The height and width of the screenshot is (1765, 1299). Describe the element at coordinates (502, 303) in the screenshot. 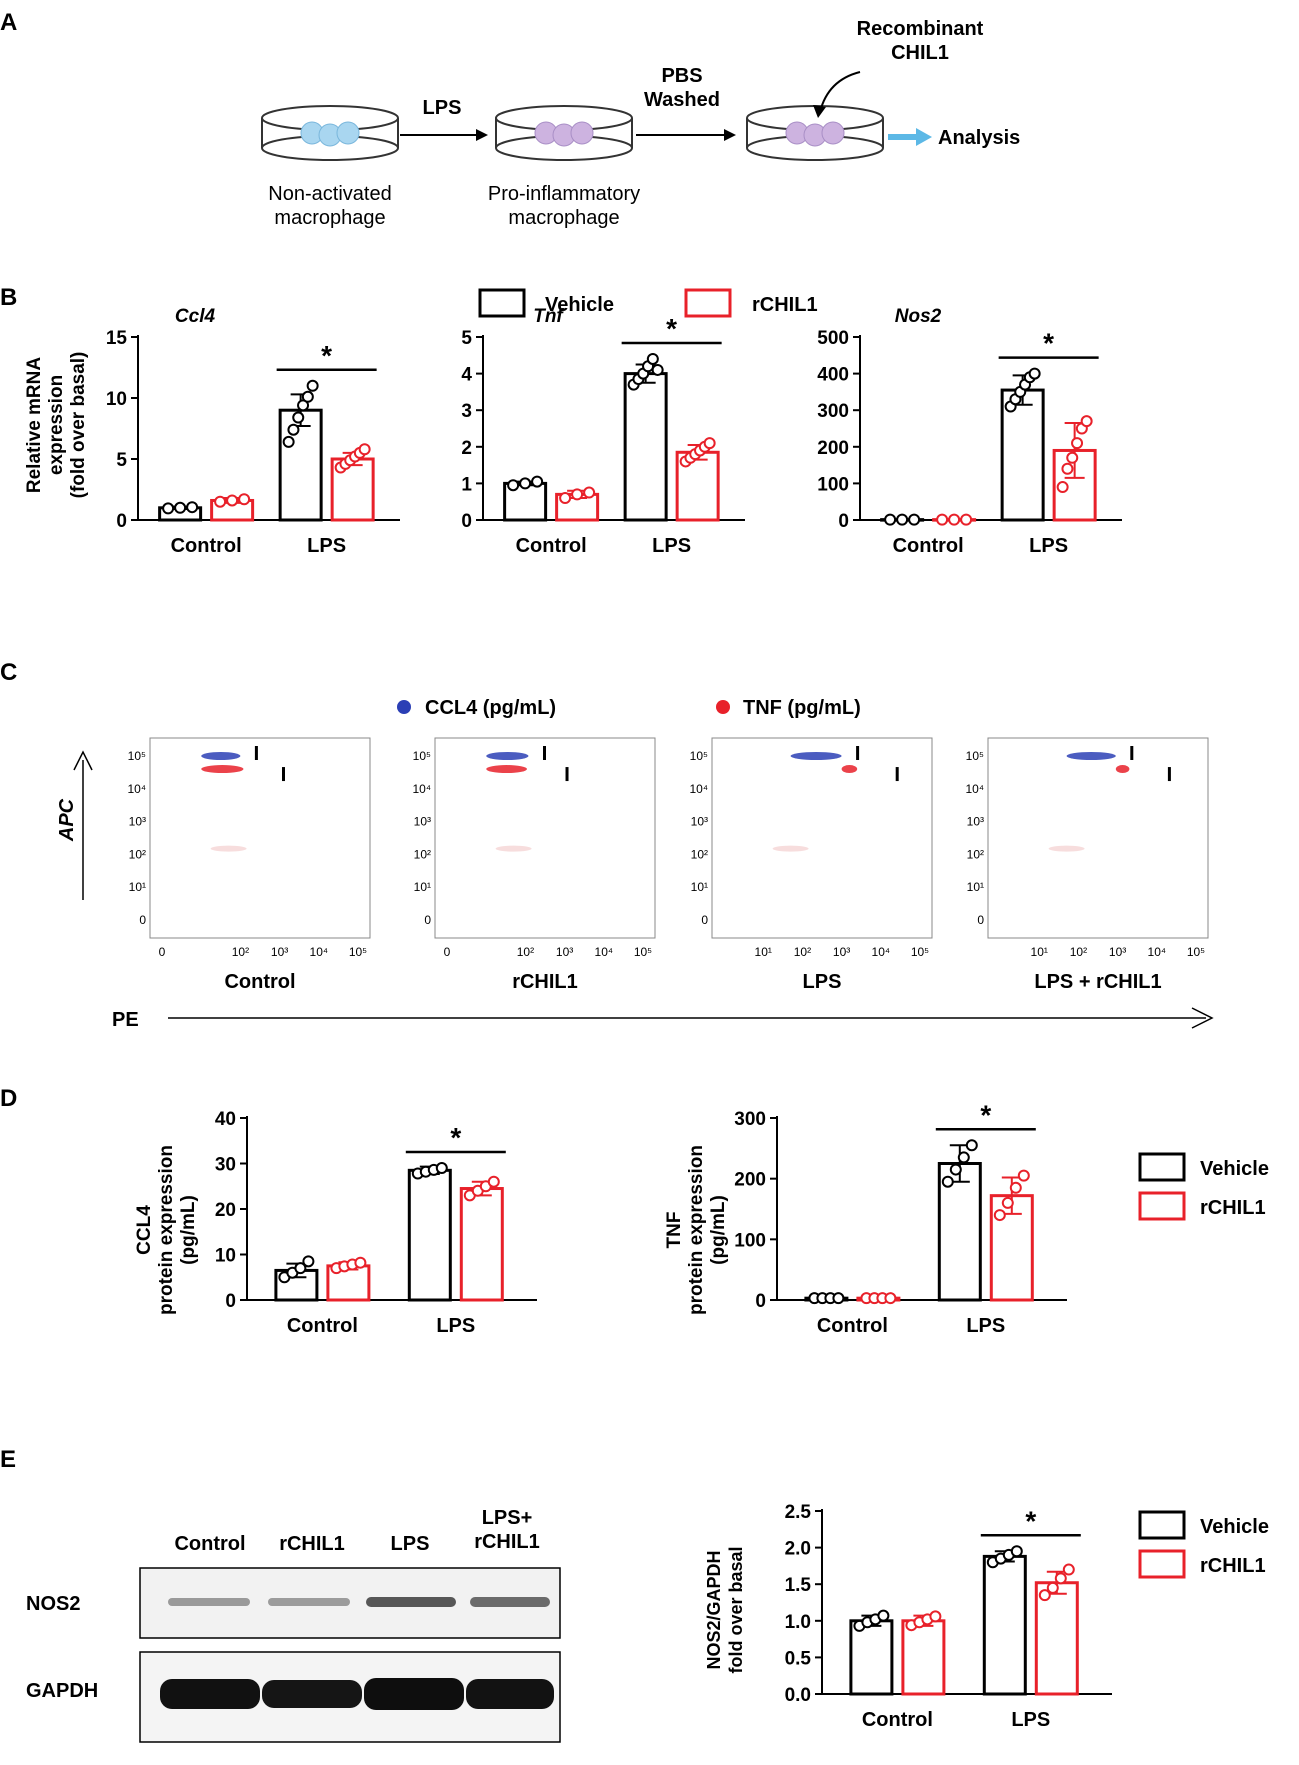

I see `legend-vehicle-swatch` at that location.